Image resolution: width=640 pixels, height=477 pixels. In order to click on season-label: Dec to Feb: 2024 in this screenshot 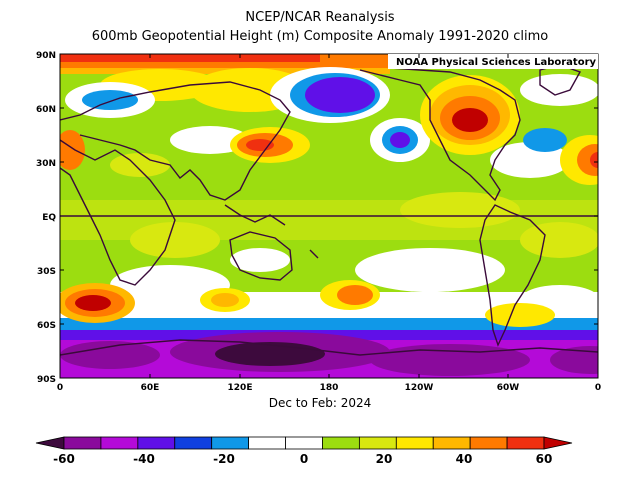, I will do `click(320, 403)`.